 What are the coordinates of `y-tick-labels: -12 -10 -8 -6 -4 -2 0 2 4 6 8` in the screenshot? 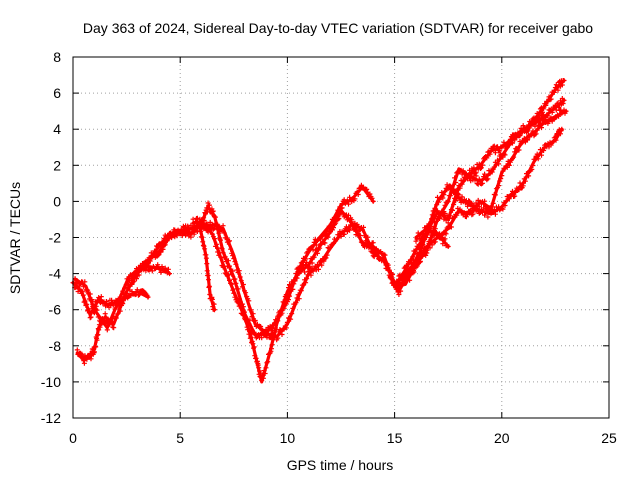 It's located at (51, 237).